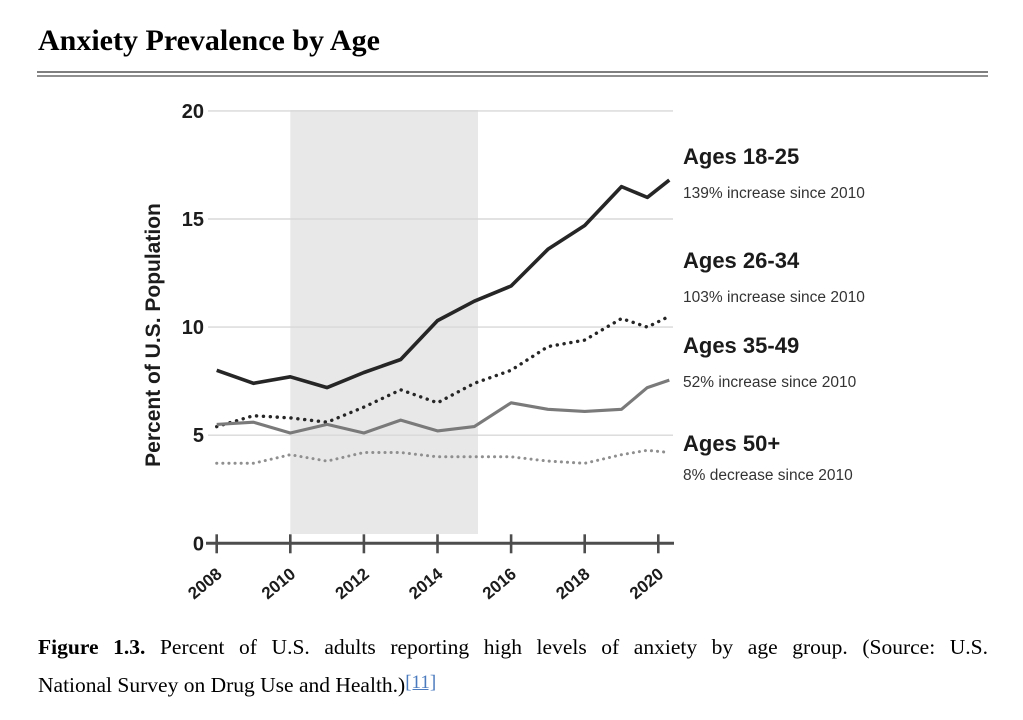 The height and width of the screenshot is (720, 1023). I want to click on y-tick-label-20: 20, so click(193, 112).